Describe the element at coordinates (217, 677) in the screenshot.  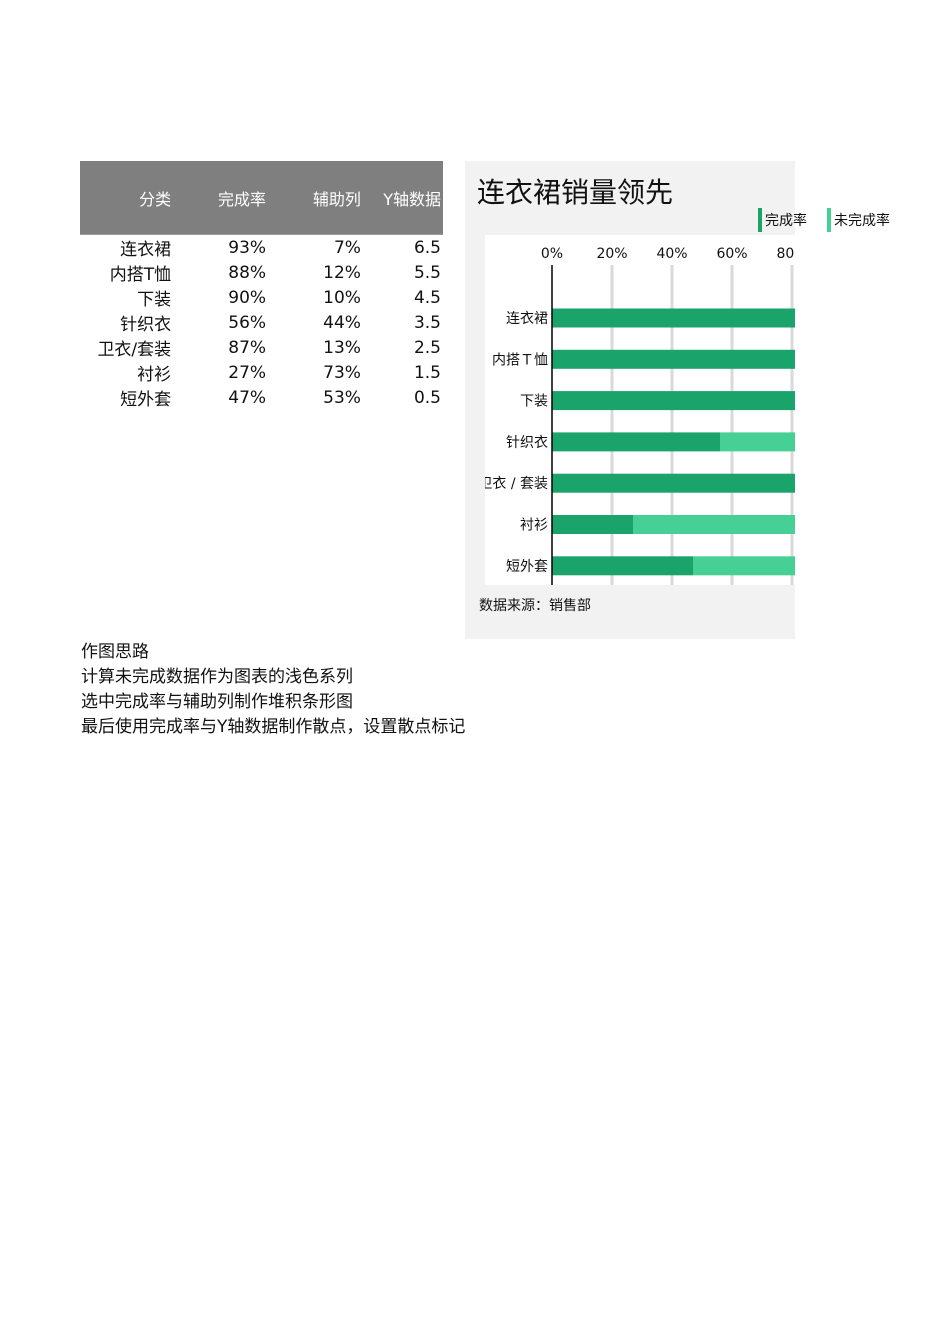
I see `notes-line: 计算未完成数据作为图表的浅色系列` at that location.